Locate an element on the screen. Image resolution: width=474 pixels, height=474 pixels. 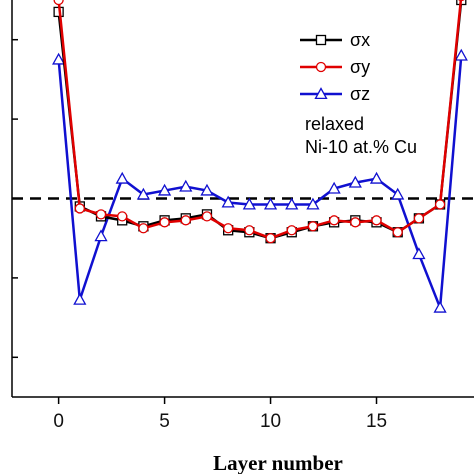
annotation-text: relaxed is located at coordinates (334, 124).